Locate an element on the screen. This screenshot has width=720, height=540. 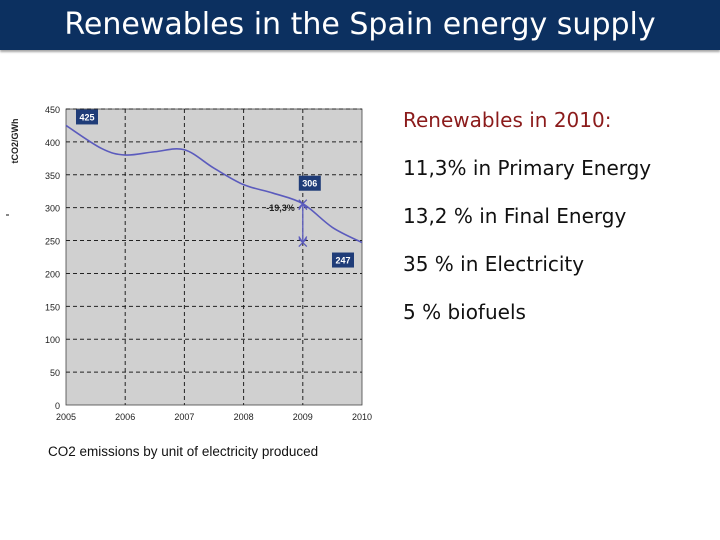
x-tick-label: 2005 is located at coordinates (66, 417).